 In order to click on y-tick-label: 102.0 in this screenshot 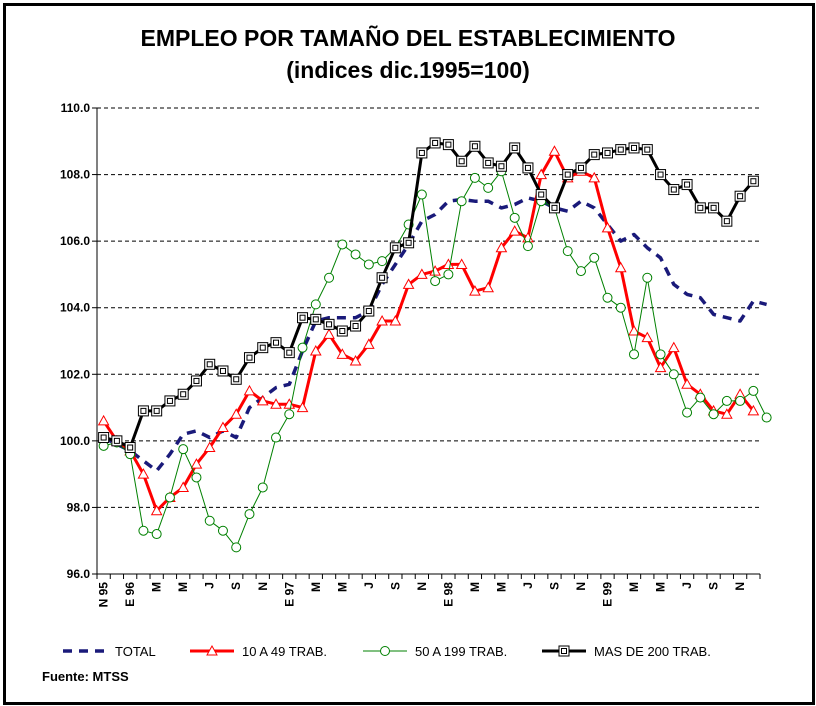, I will do `click(75, 374)`.